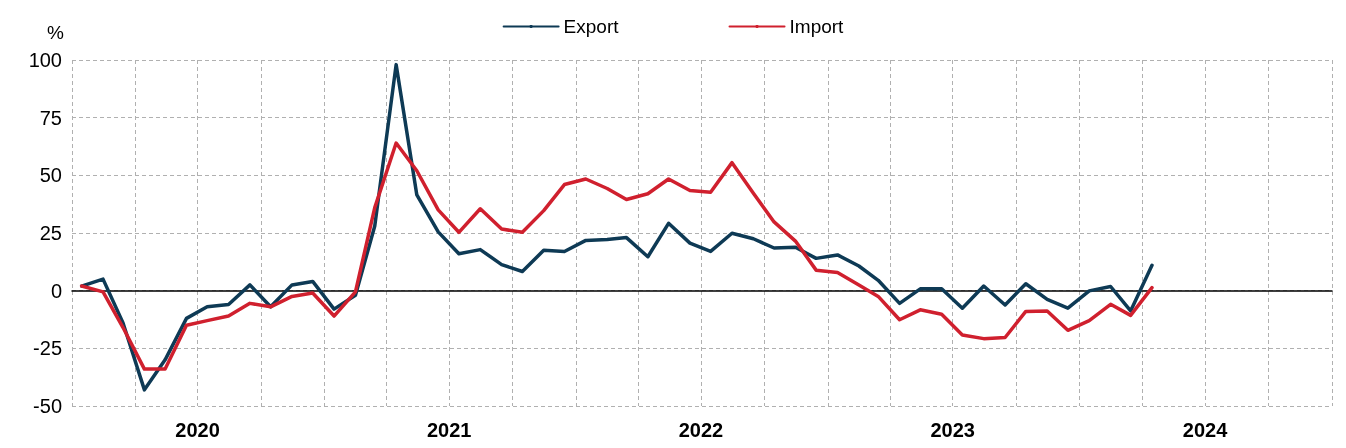  What do you see at coordinates (1205, 430) in the screenshot?
I see `x-tick-label: 2024` at bounding box center [1205, 430].